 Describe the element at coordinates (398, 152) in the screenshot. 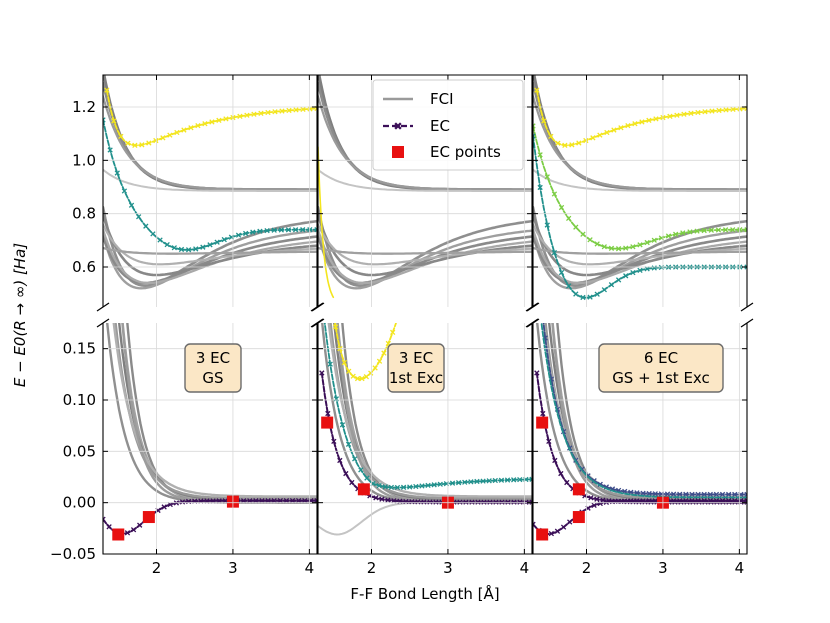

I see `legend-points-marker` at that location.